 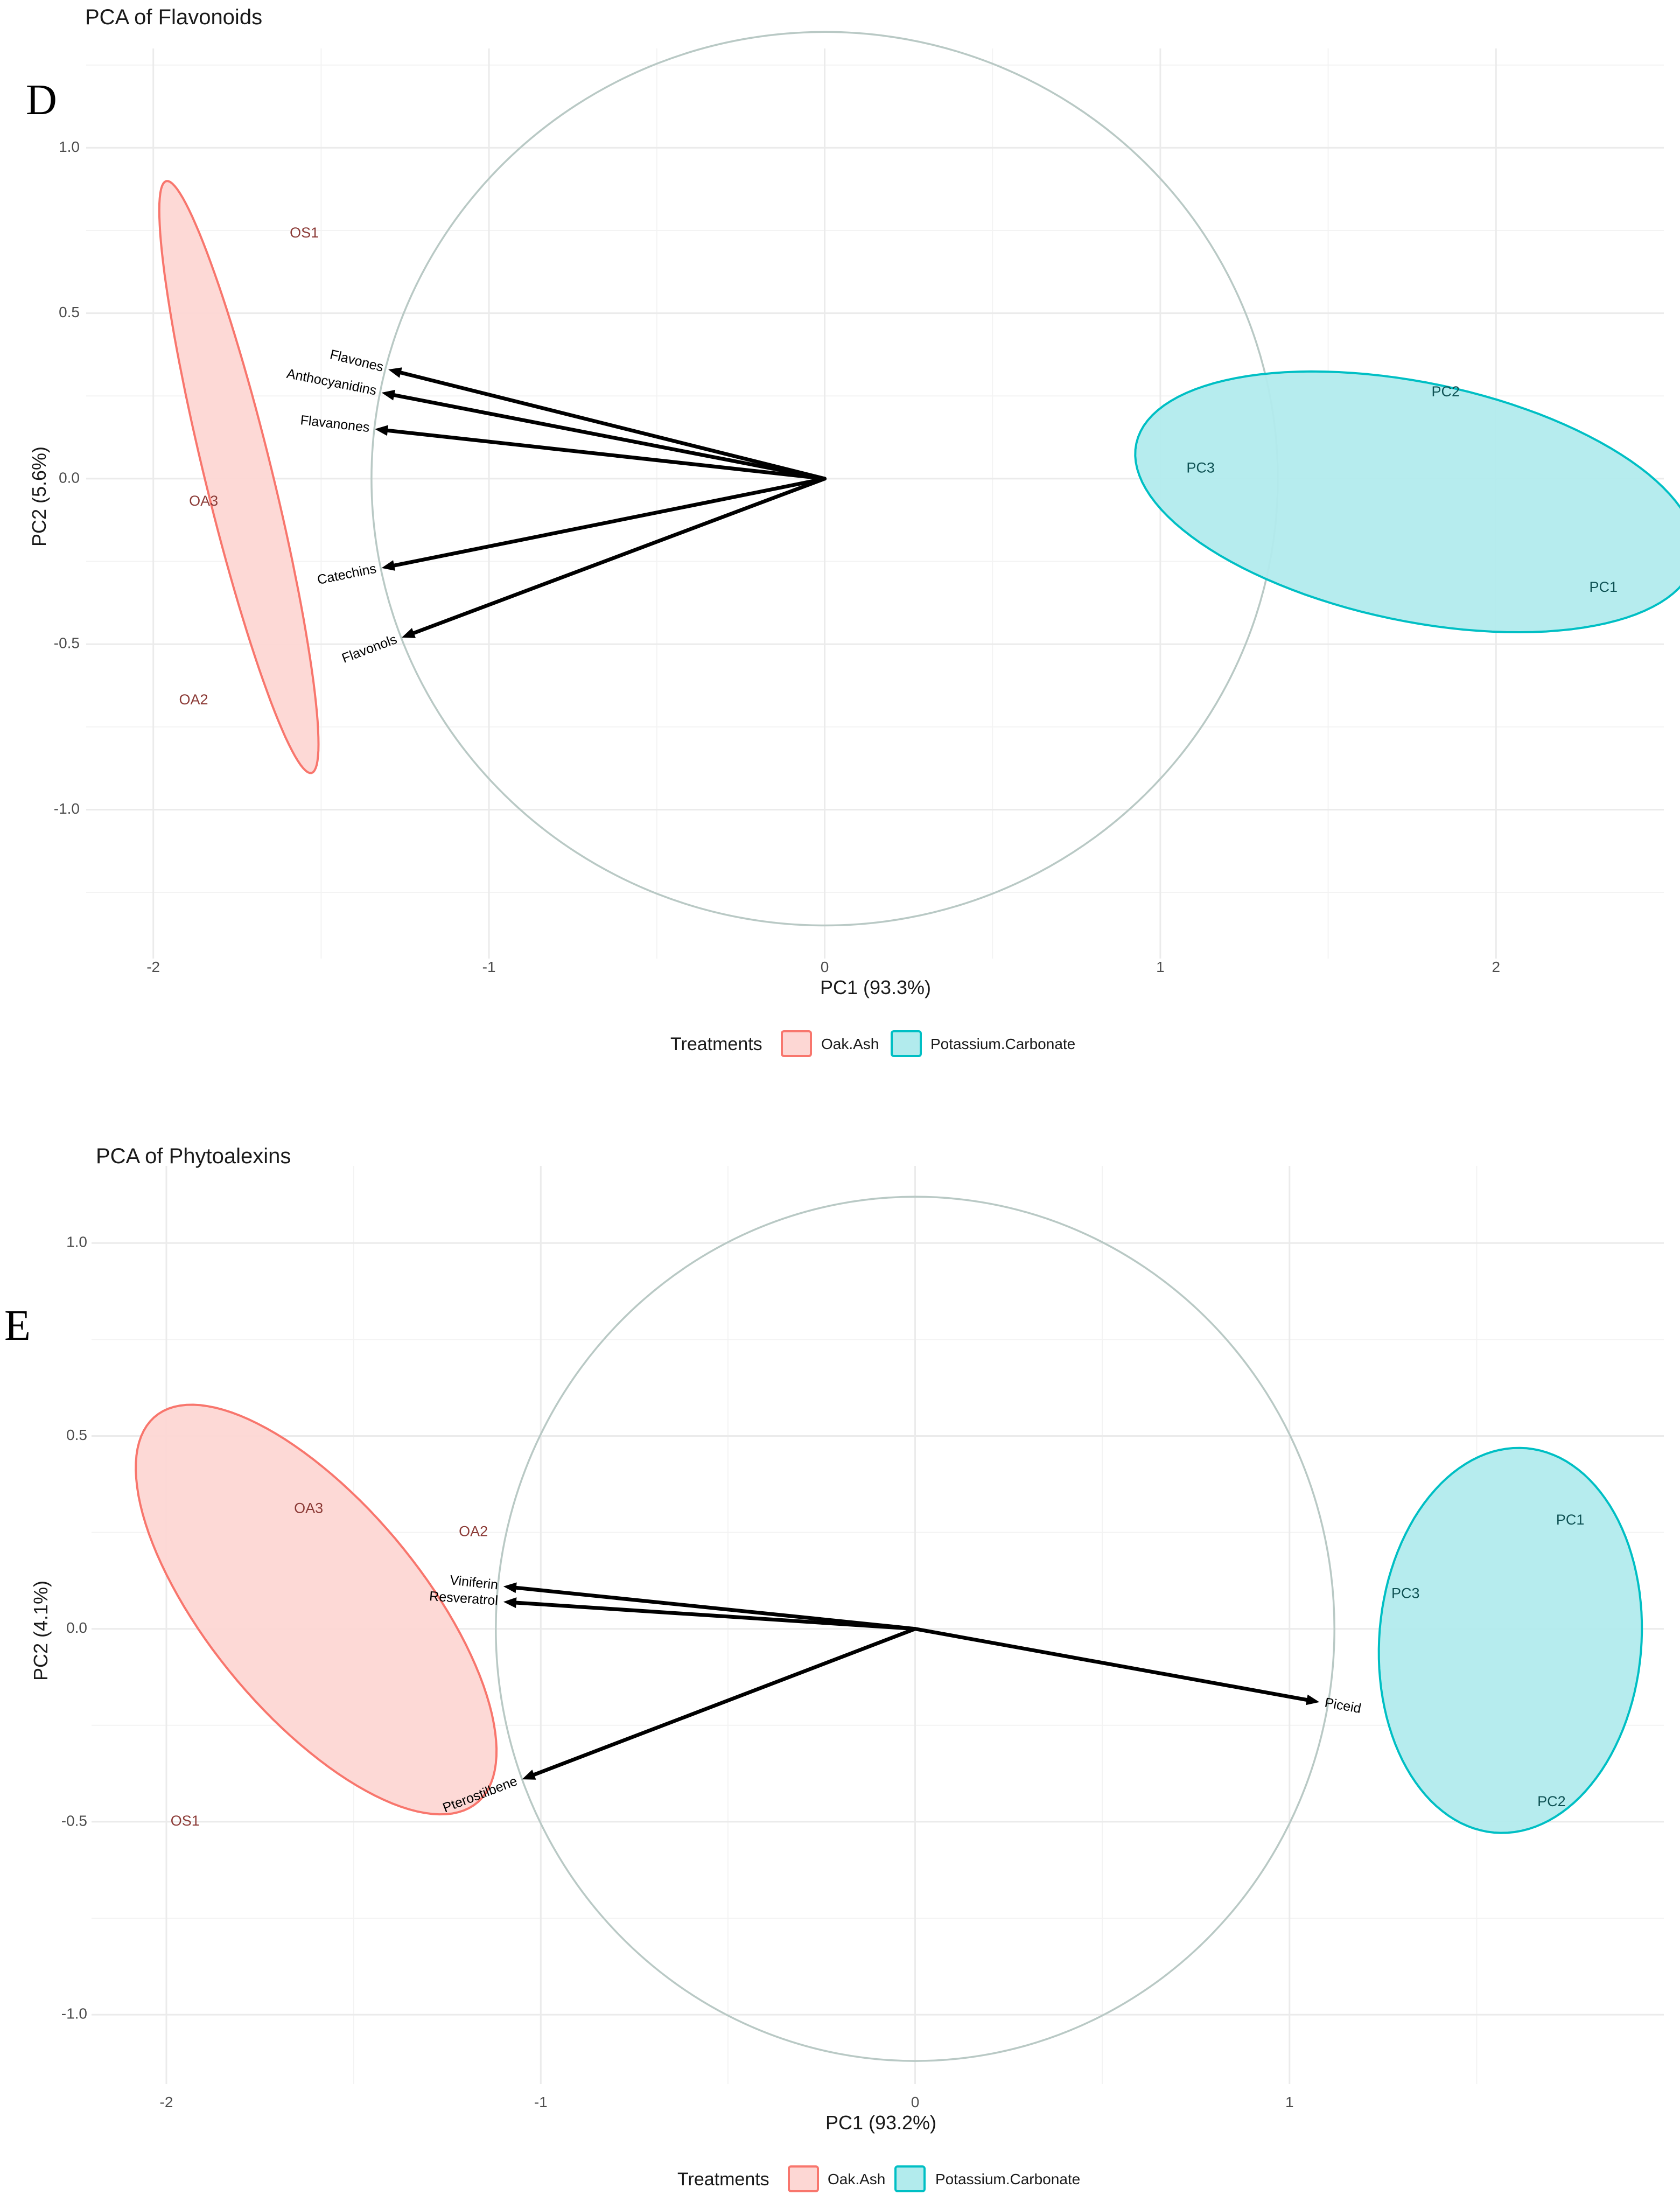 I want to click on vector-arrowhead-resveratrol, so click(x=510, y=1603).